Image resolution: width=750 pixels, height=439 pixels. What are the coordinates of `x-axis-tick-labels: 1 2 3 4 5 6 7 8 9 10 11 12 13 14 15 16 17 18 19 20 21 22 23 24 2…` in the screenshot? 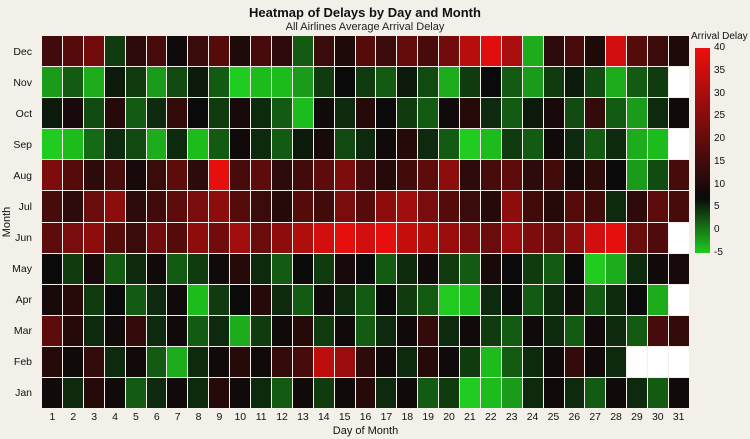 It's located at (365, 417).